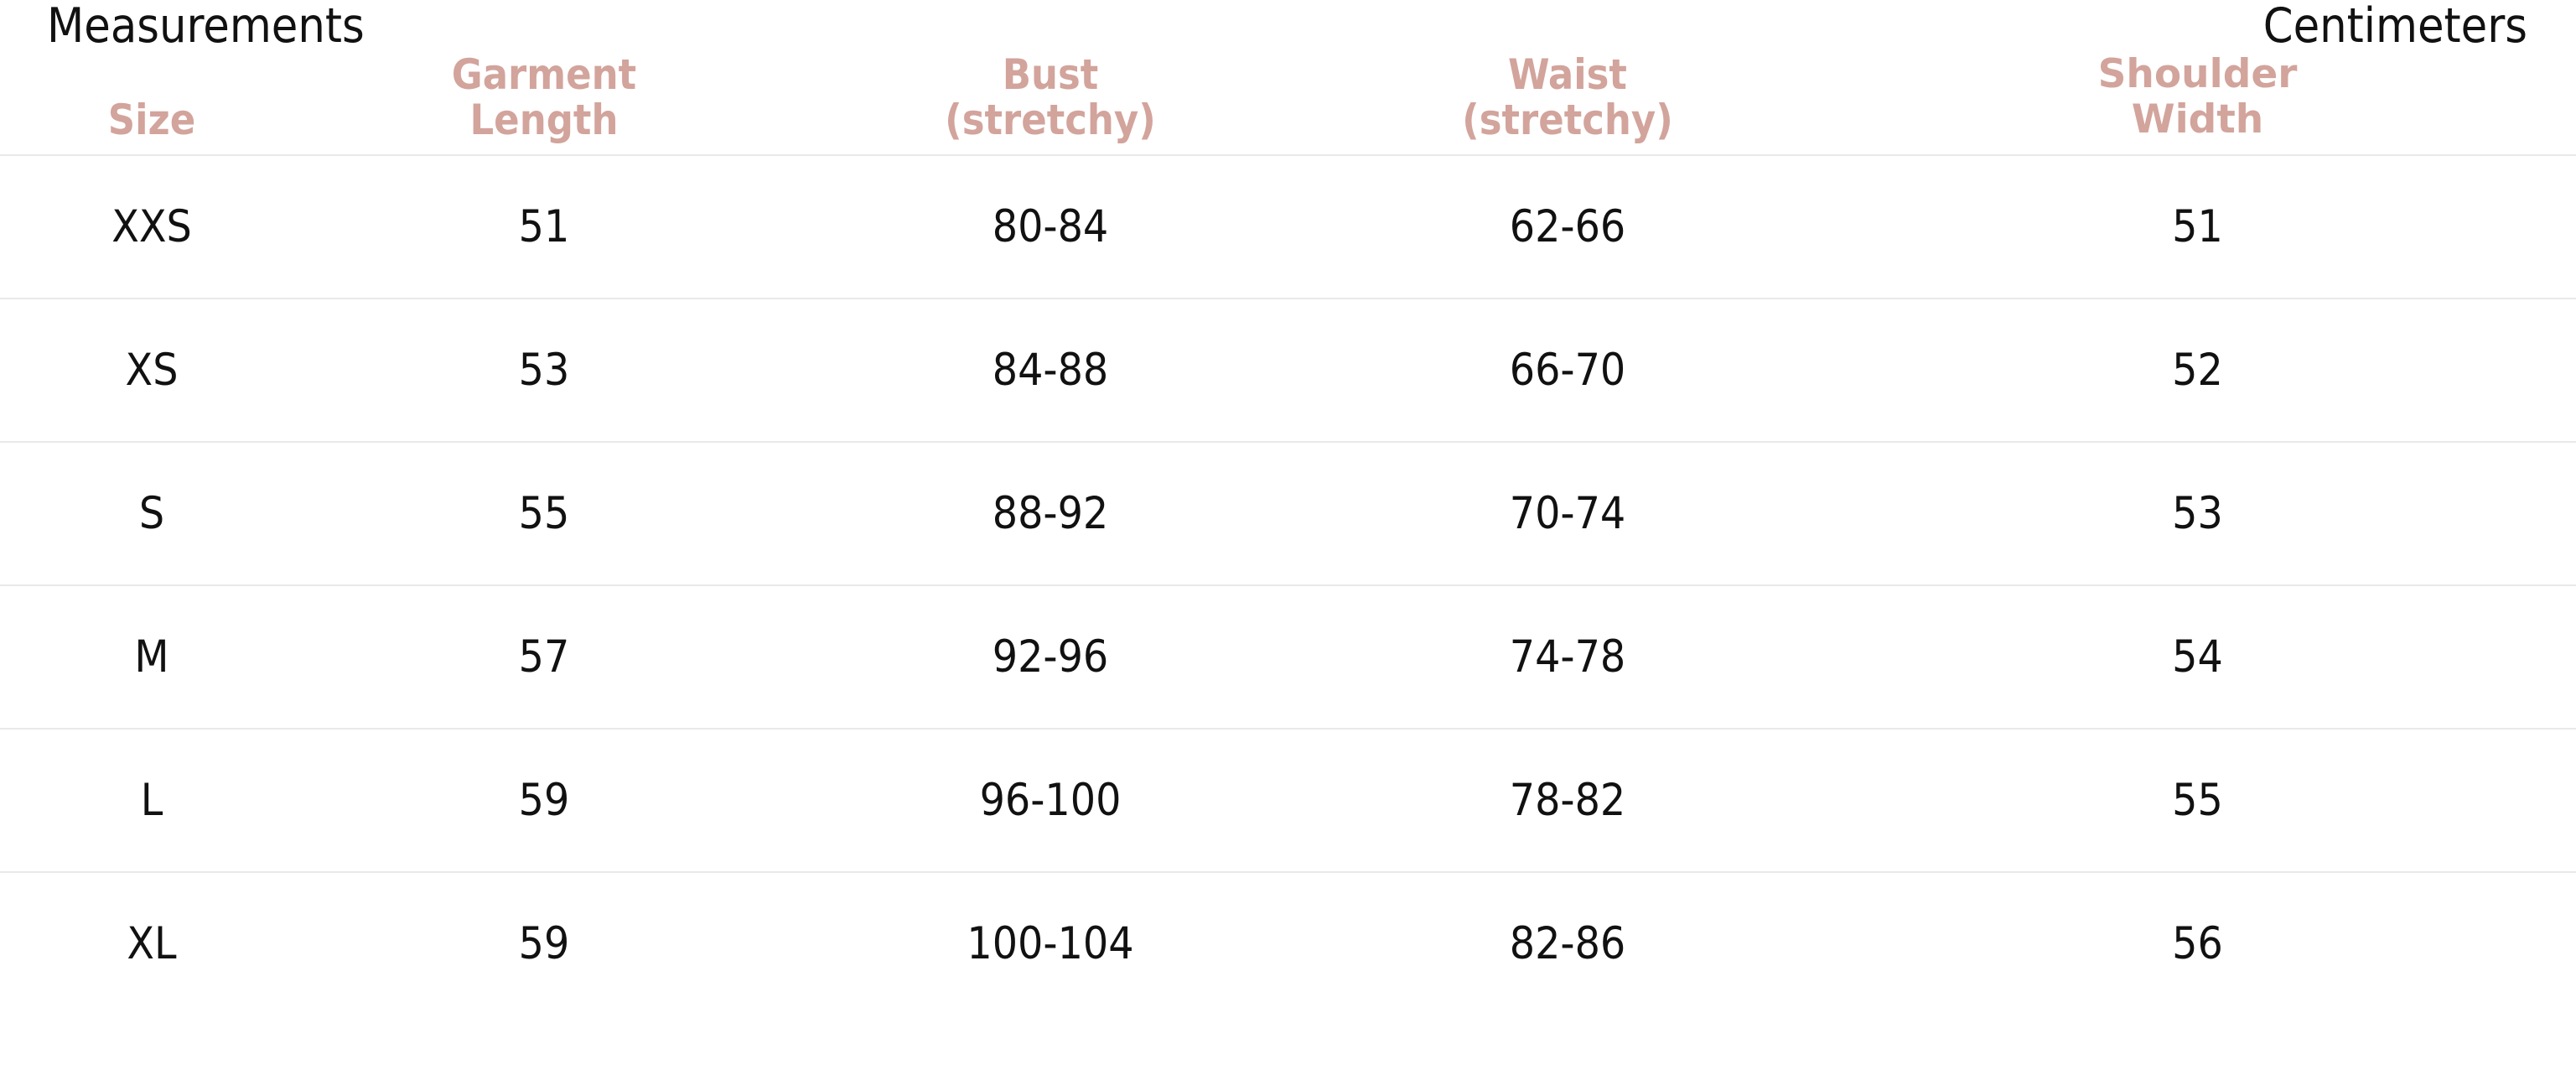 Image resolution: width=2576 pixels, height=1075 pixels. What do you see at coordinates (151, 226) in the screenshot?
I see `cell-size: XXS` at bounding box center [151, 226].